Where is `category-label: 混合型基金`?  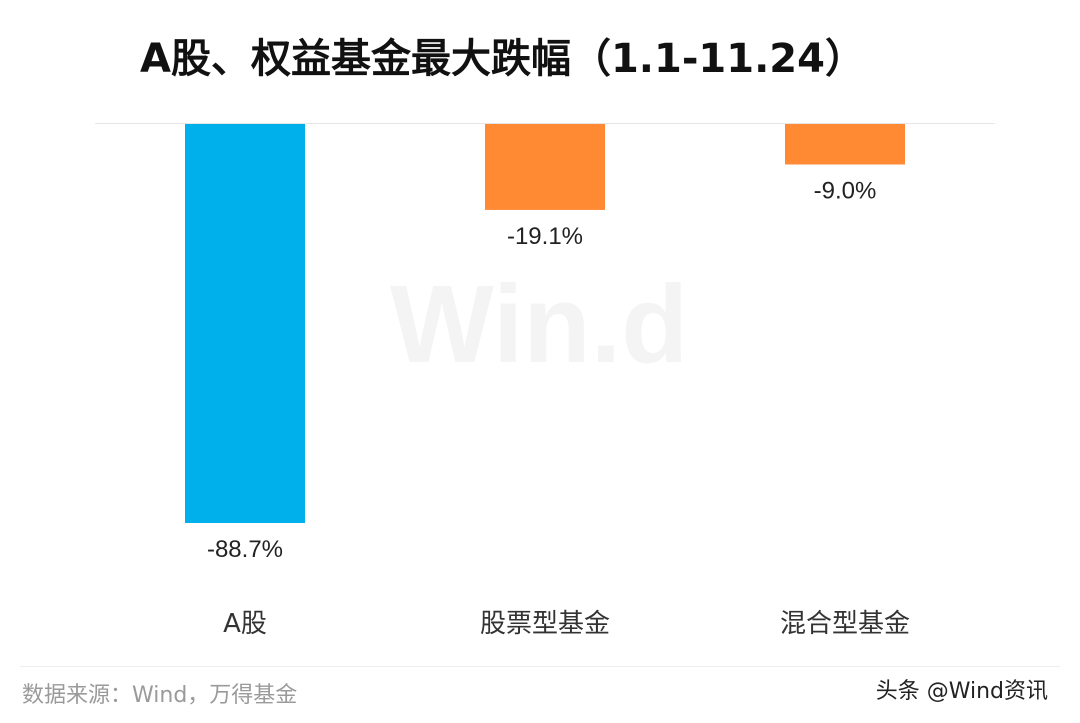 category-label: 混合型基金 is located at coordinates (845, 624).